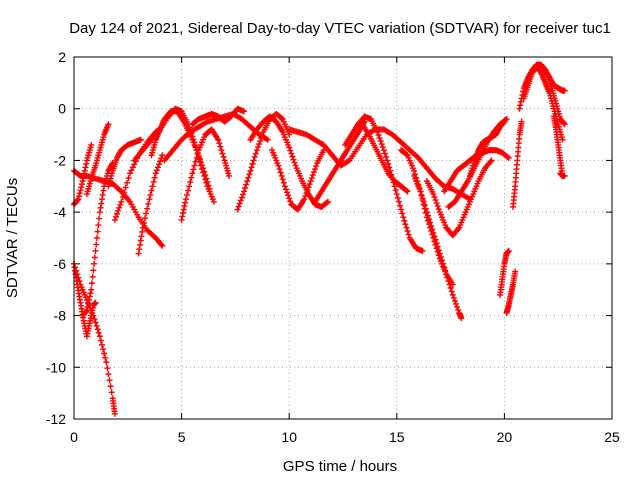  I want to click on series-sat-aa, so click(487, 148).